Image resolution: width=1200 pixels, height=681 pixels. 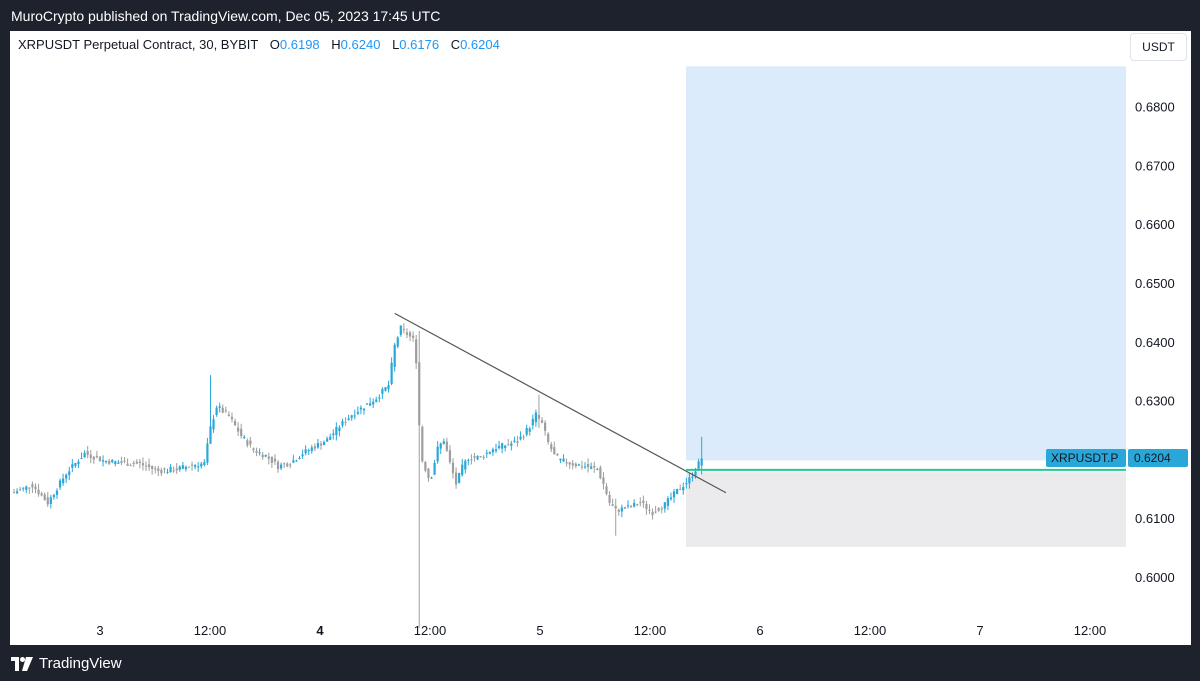 What do you see at coordinates (979, 630) in the screenshot?
I see `time-tick-label: 7` at bounding box center [979, 630].